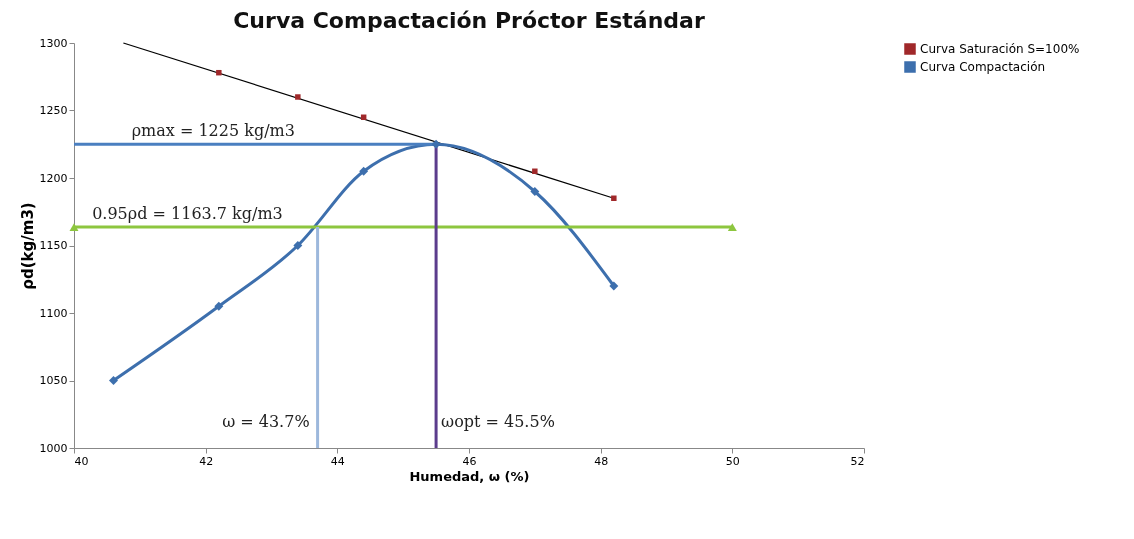  Describe the element at coordinates (81, 461) in the screenshot. I see `x-tick-label: 40` at that location.